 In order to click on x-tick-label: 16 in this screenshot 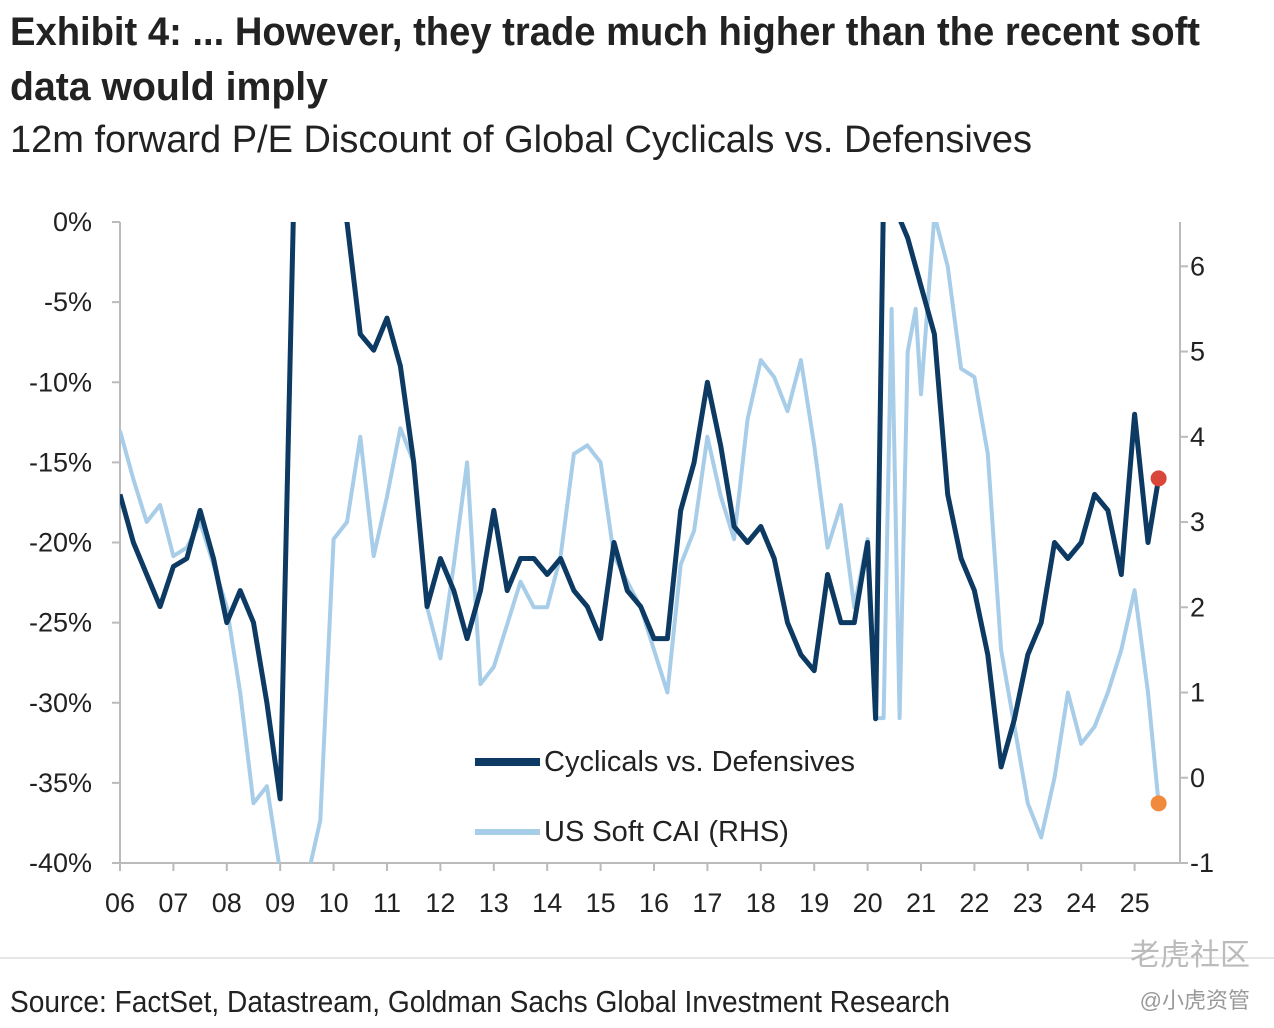, I will do `click(654, 903)`.